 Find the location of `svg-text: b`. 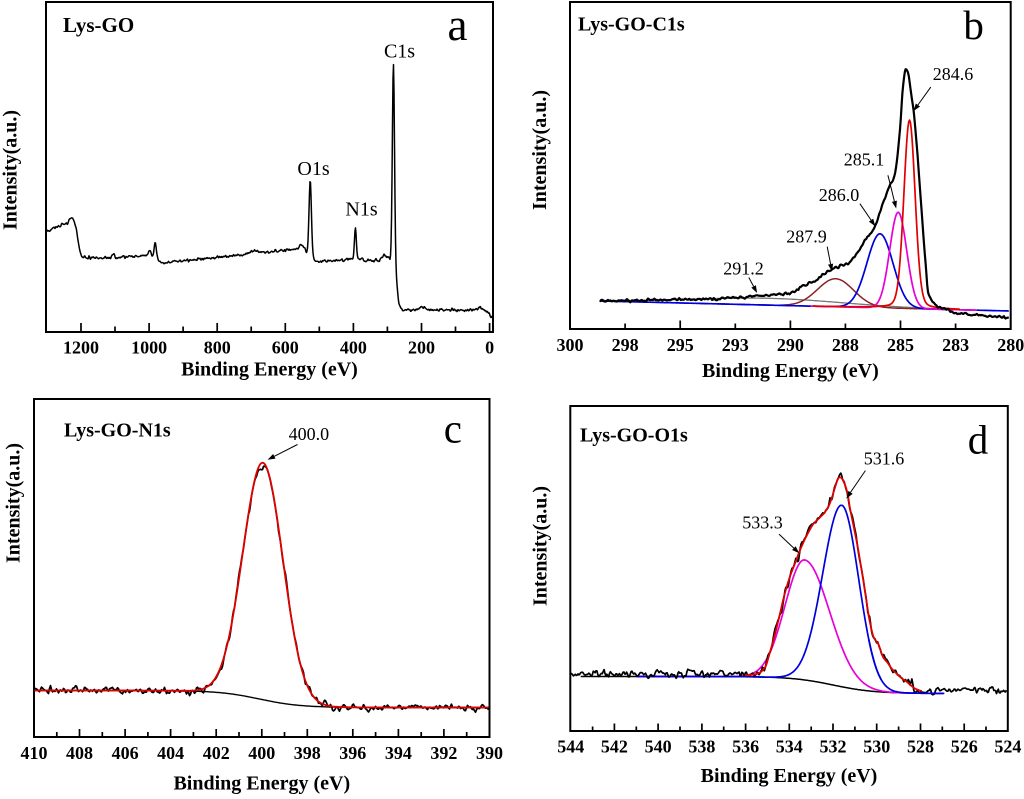

svg-text: b is located at coordinates (973, 25).